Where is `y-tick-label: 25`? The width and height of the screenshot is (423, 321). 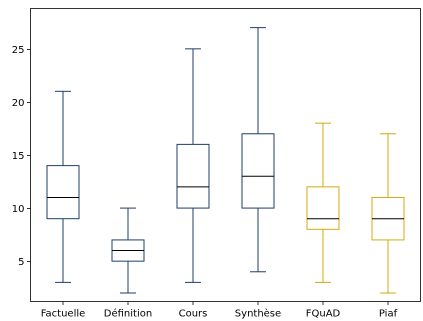 y-tick-label: 25 is located at coordinates (18, 50).